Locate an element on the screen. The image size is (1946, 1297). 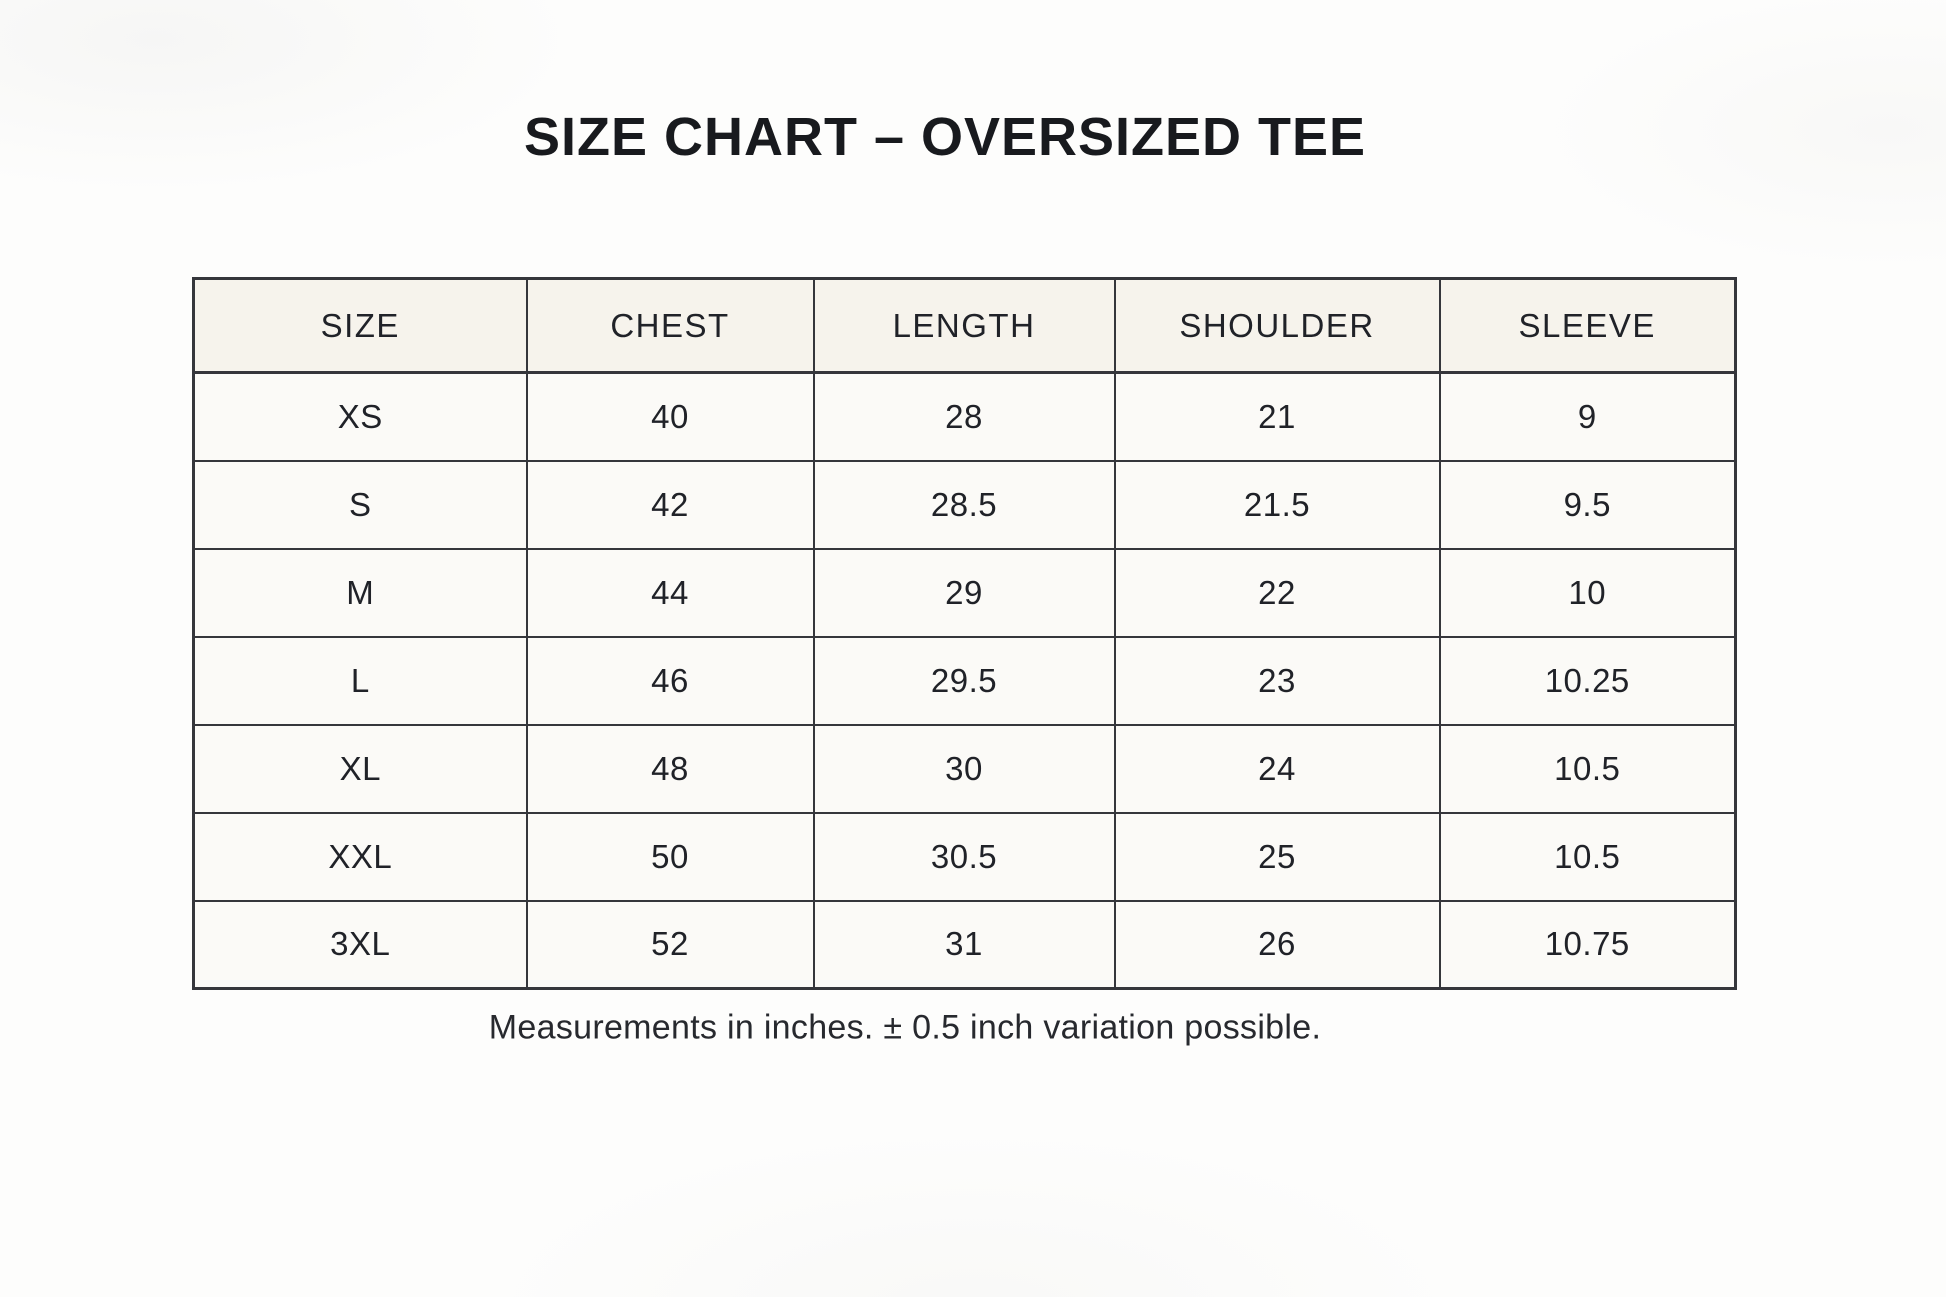
table-cell: 50 is located at coordinates (670, 856).